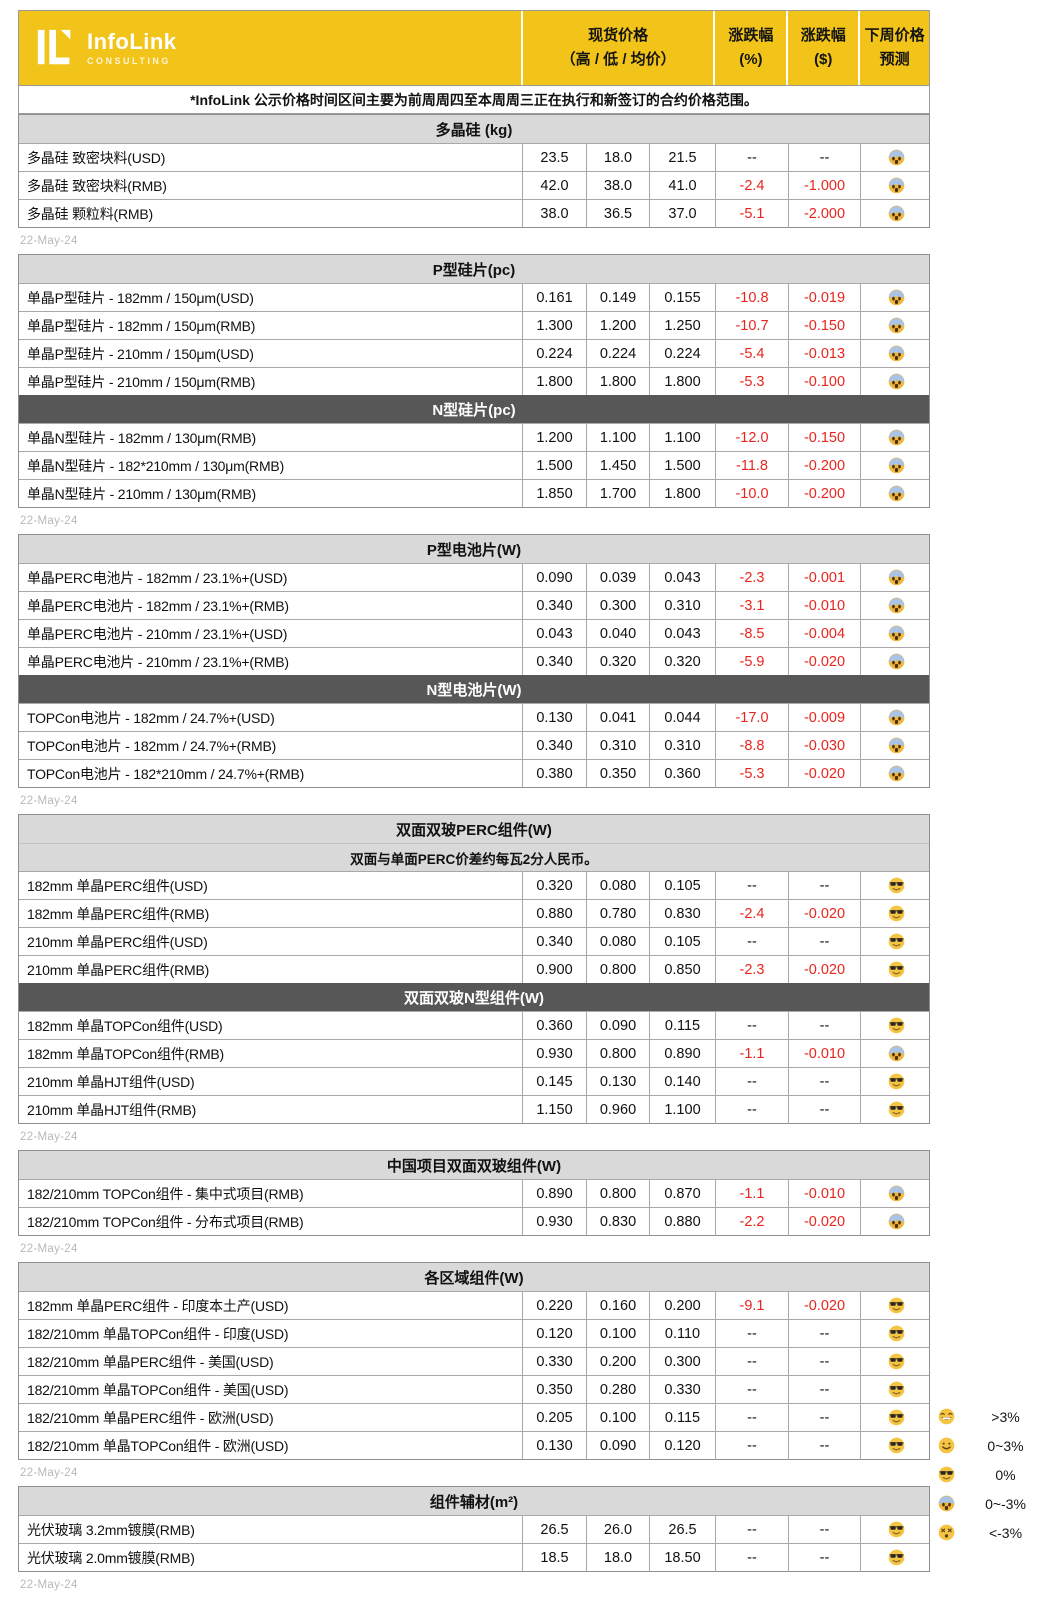 This screenshot has height=1598, width=1050. What do you see at coordinates (474, 1557) in the screenshot?
I see `price-row: 光伏玻璃 2.0mm镀膜(RMB) 18.5 18.0 18.50 -- --` at bounding box center [474, 1557].